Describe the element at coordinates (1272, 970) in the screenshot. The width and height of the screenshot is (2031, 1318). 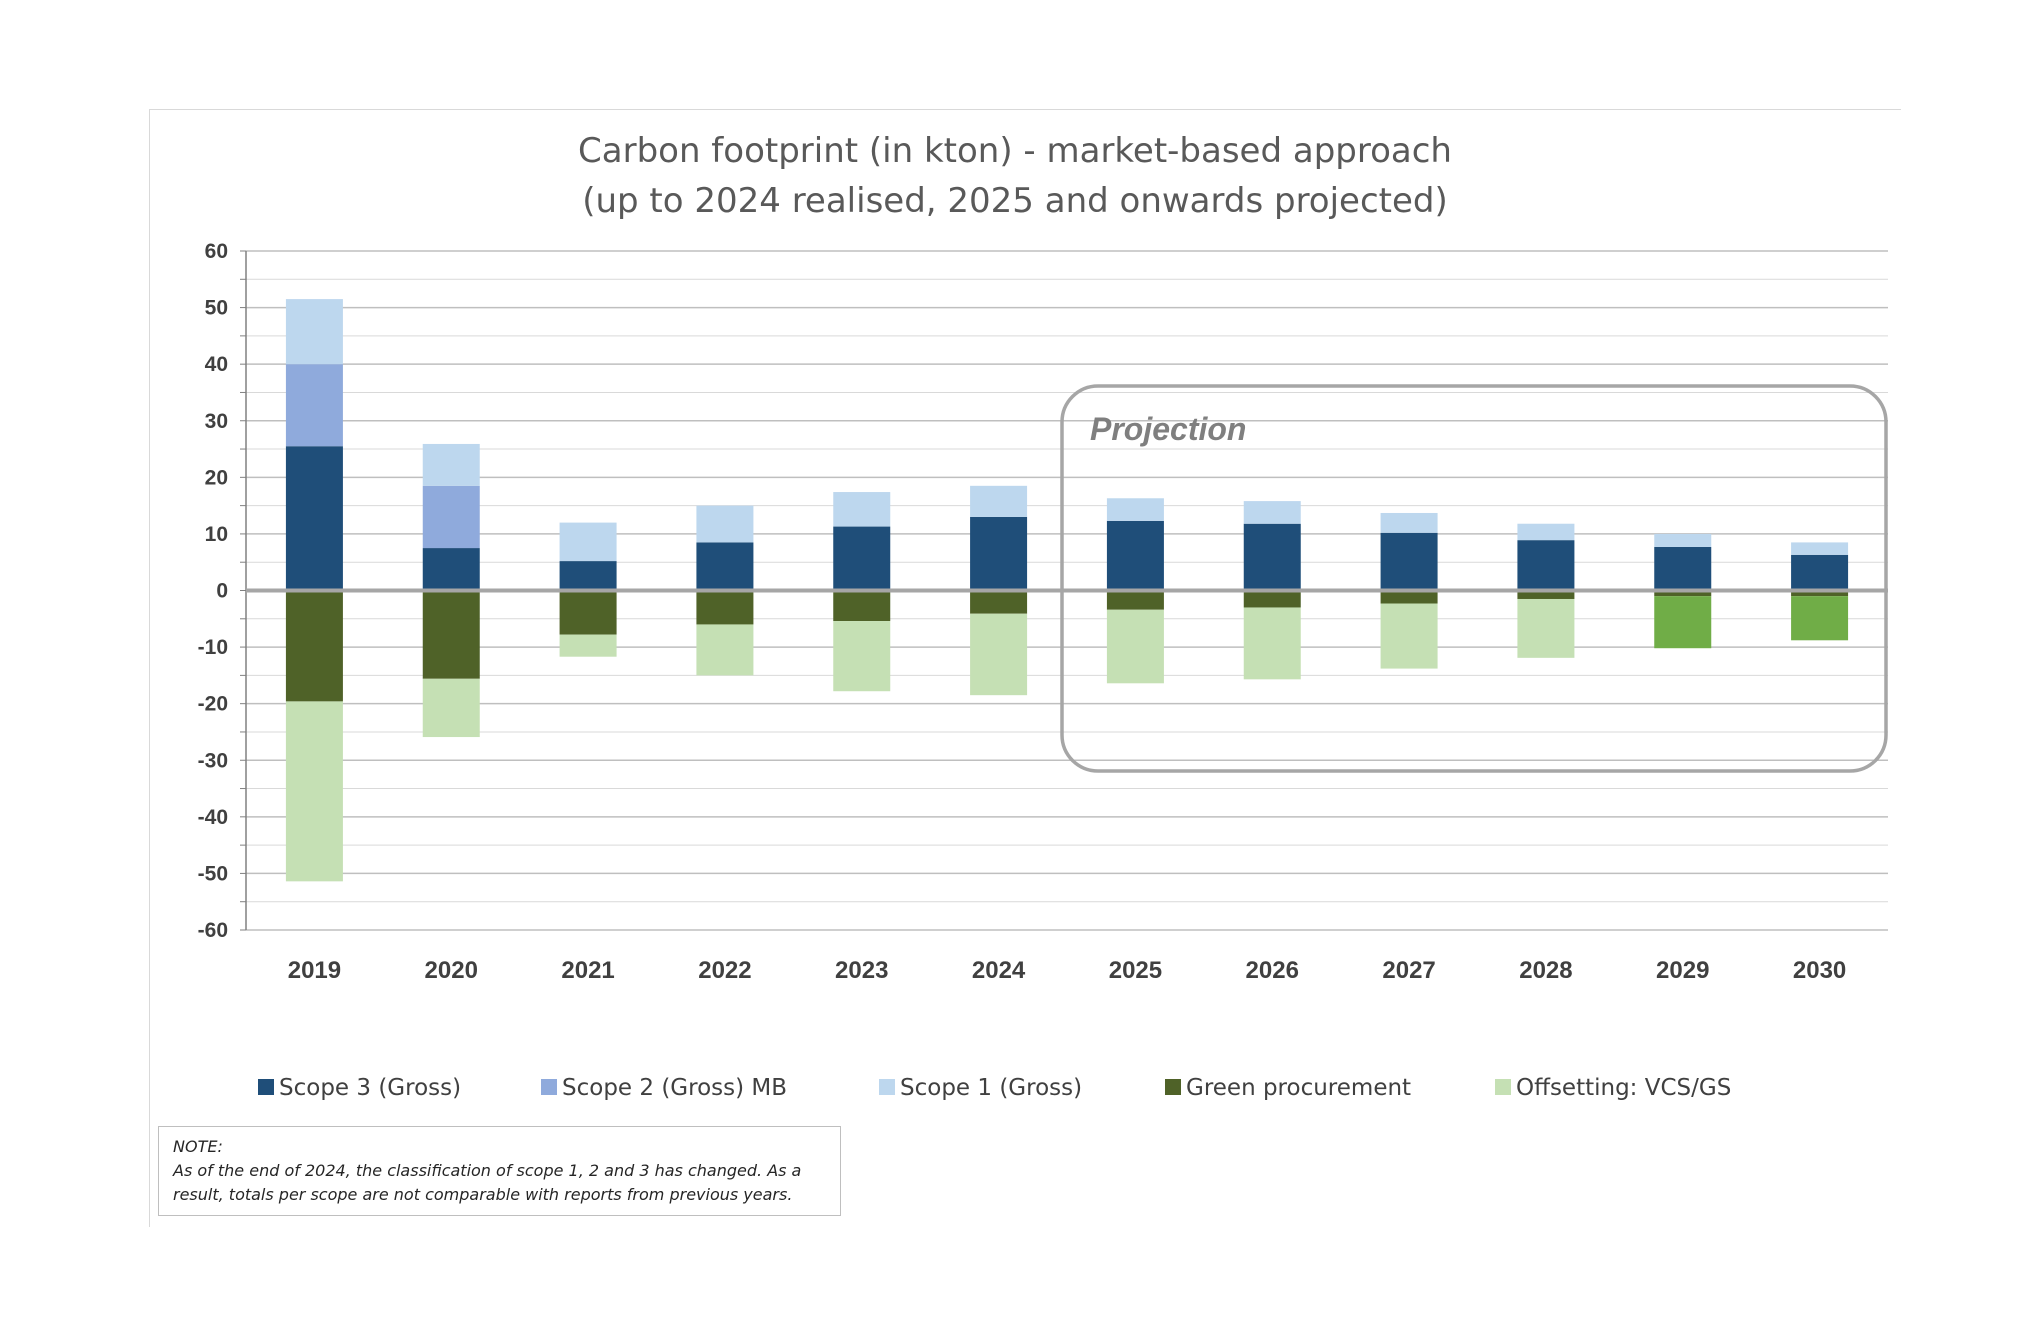
I see `x-tick-label: 2026` at that location.